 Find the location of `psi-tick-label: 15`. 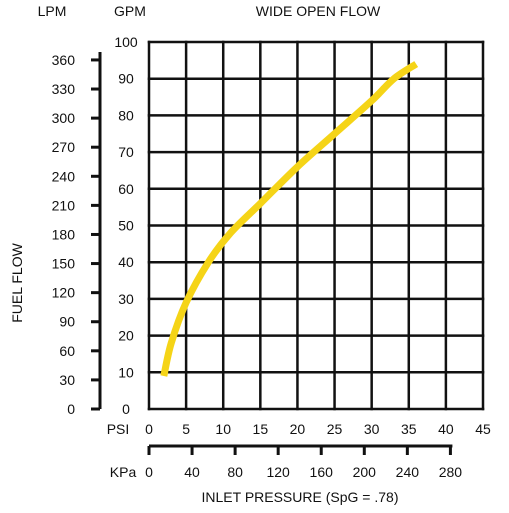

psi-tick-label: 15 is located at coordinates (261, 429).